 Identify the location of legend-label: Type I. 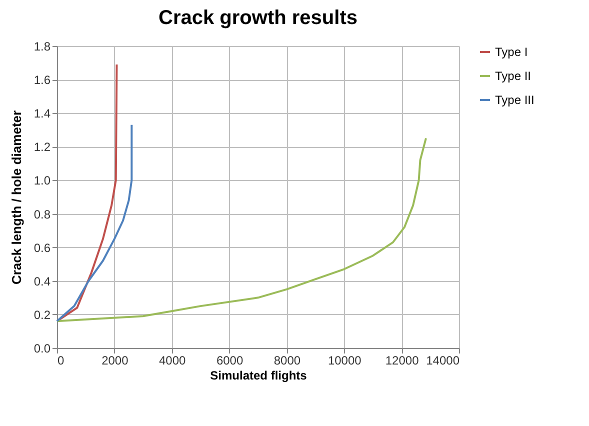
(511, 52).